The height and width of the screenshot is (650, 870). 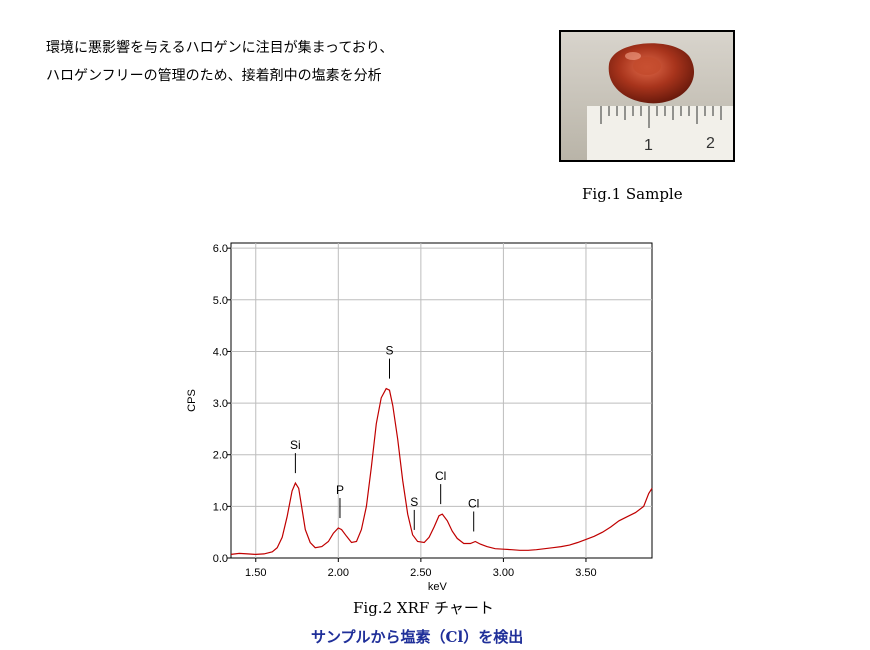 What do you see at coordinates (220, 456) in the screenshot?
I see `y-tick-label: 2.0` at bounding box center [220, 456].